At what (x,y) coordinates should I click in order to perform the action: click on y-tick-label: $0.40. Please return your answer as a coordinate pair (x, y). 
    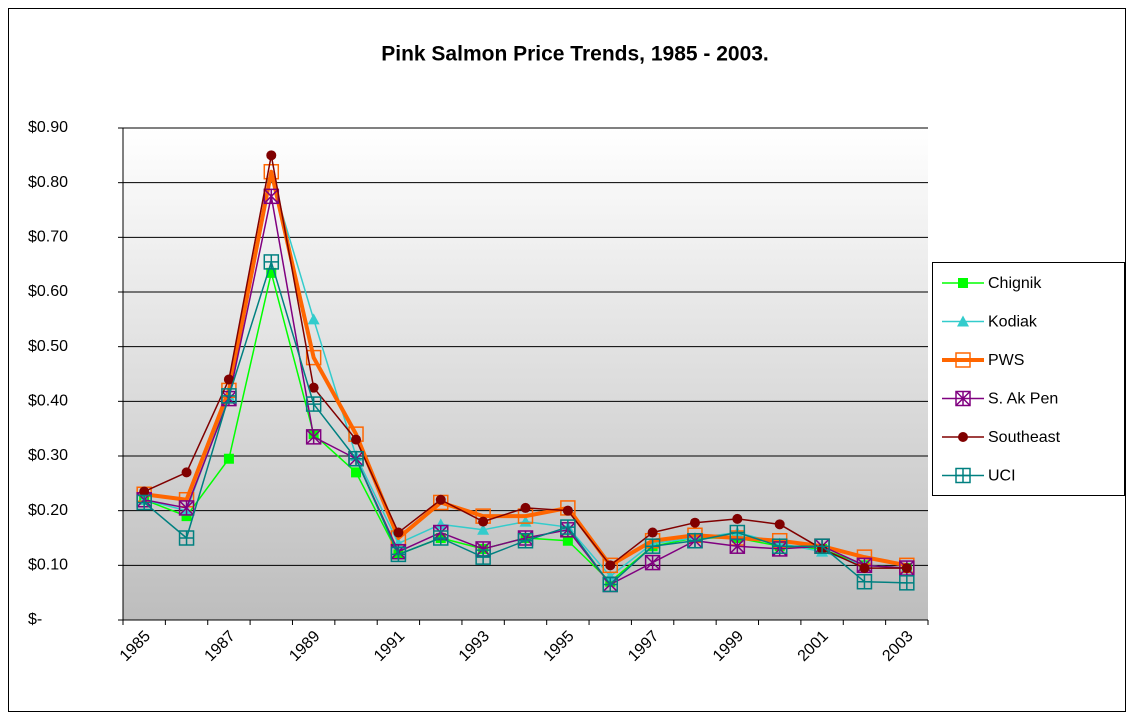
    Looking at the image, I should click on (48, 401).